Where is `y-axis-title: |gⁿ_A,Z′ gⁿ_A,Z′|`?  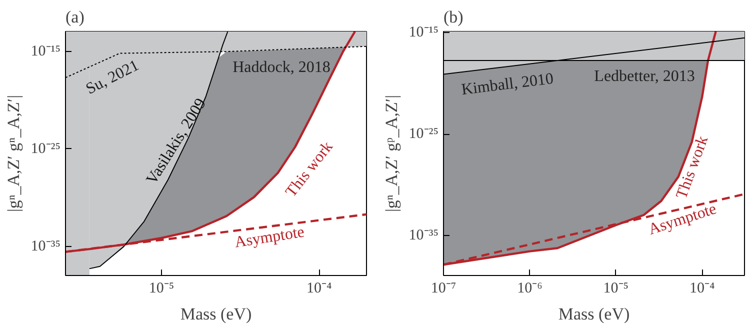
y-axis-title: |gⁿ_A,Z′ gⁿ_A,Z′| is located at coordinates (13, 153).